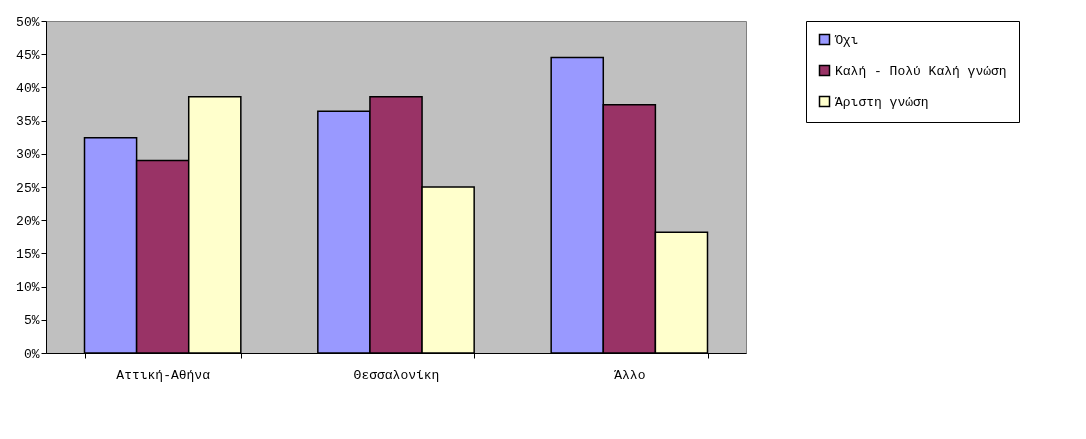 This screenshot has height=439, width=1086. What do you see at coordinates (31, 321) in the screenshot?
I see `y-tick-label: 5%` at bounding box center [31, 321].